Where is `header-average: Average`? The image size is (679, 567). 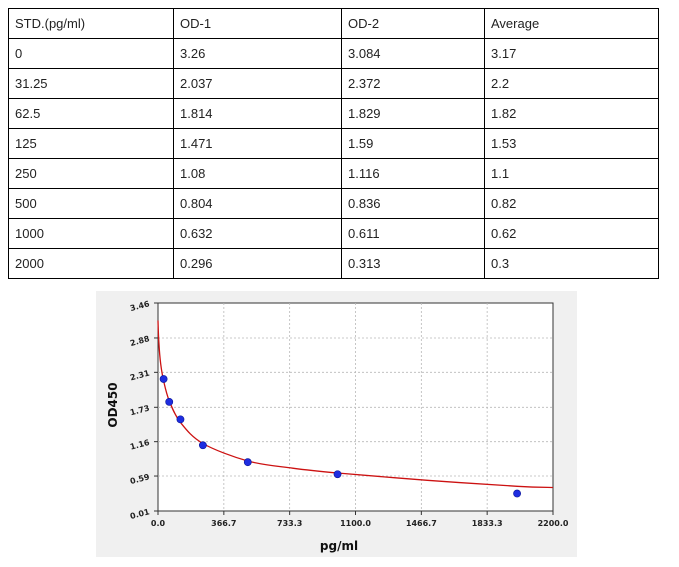
header-average: Average is located at coordinates (571, 23).